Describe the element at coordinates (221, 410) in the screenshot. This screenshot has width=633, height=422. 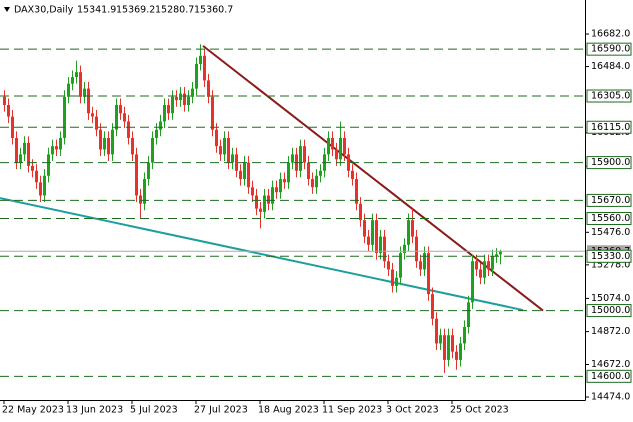
I see `x-tick-label: 27 Jul 2023` at that location.